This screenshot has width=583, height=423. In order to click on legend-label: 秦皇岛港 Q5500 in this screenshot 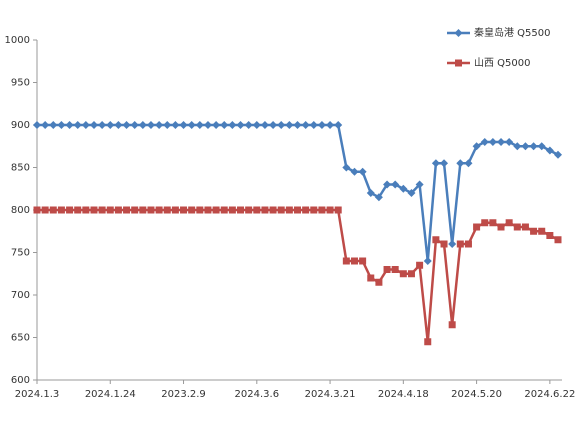, I will do `click(512, 32)`.